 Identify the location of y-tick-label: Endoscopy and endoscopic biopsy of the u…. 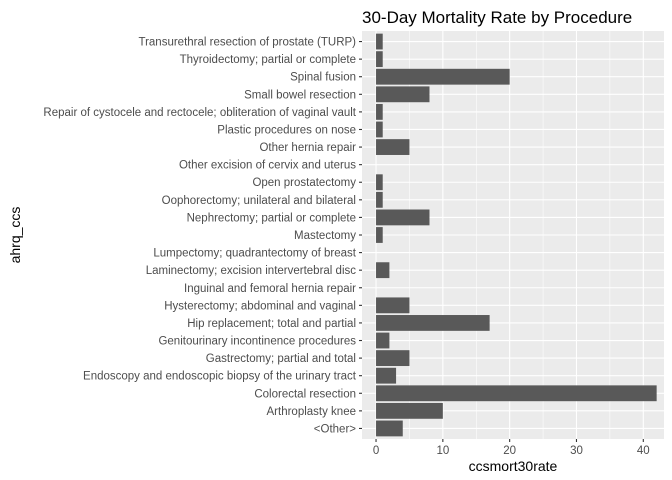
(220, 377).